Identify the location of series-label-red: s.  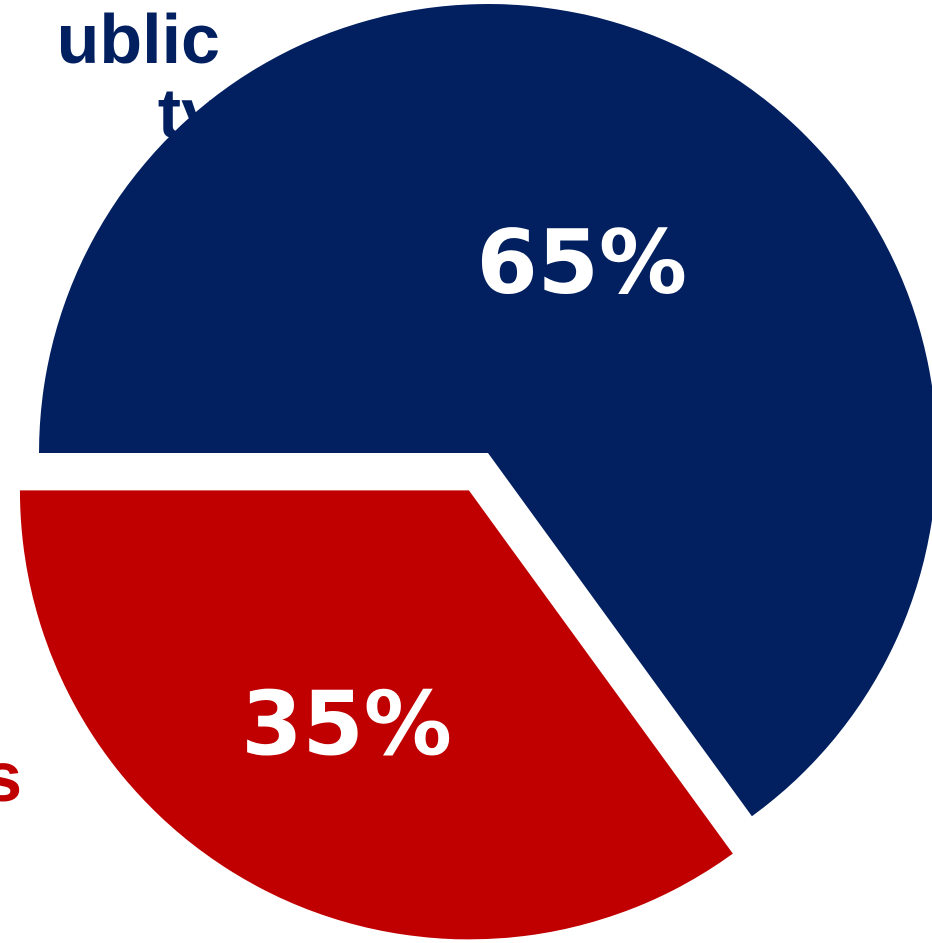
(11, 777).